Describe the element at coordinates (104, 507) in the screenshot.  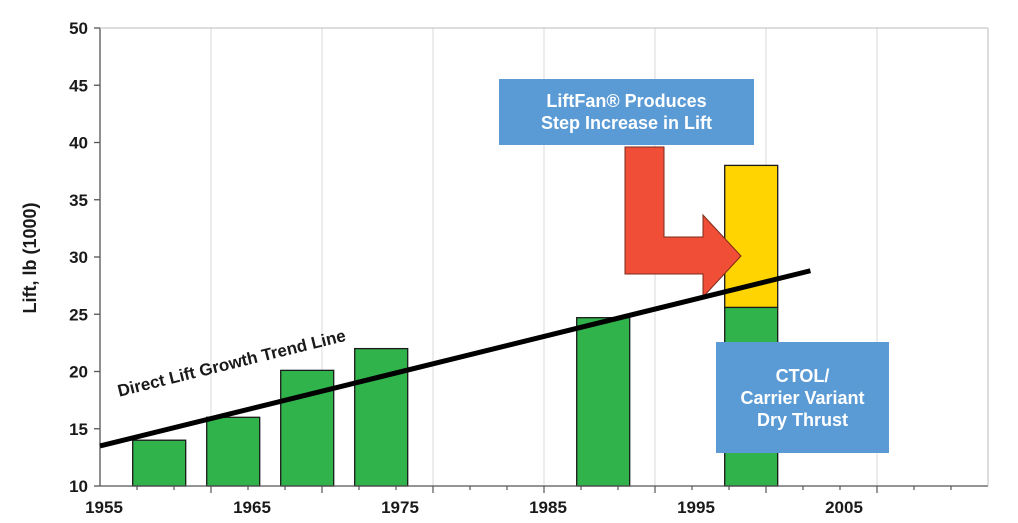
I see `x-tick-label: 1955` at that location.